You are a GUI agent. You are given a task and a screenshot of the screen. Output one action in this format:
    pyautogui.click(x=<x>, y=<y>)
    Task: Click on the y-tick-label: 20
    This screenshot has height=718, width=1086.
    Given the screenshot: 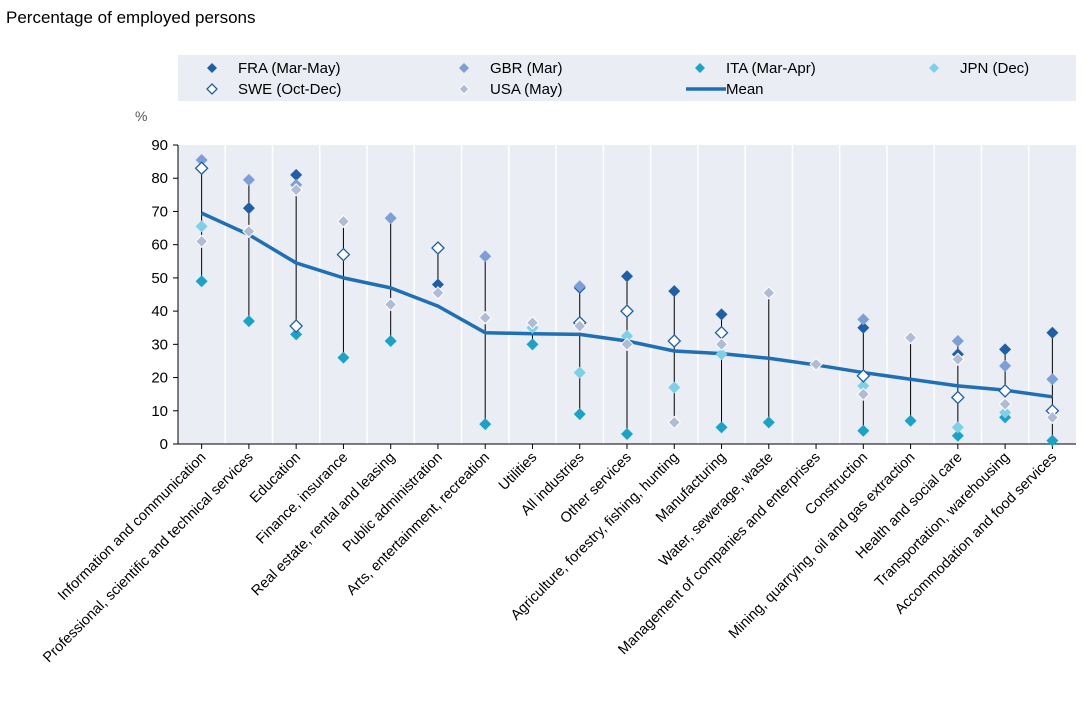 What is the action you would take?
    pyautogui.click(x=159, y=378)
    